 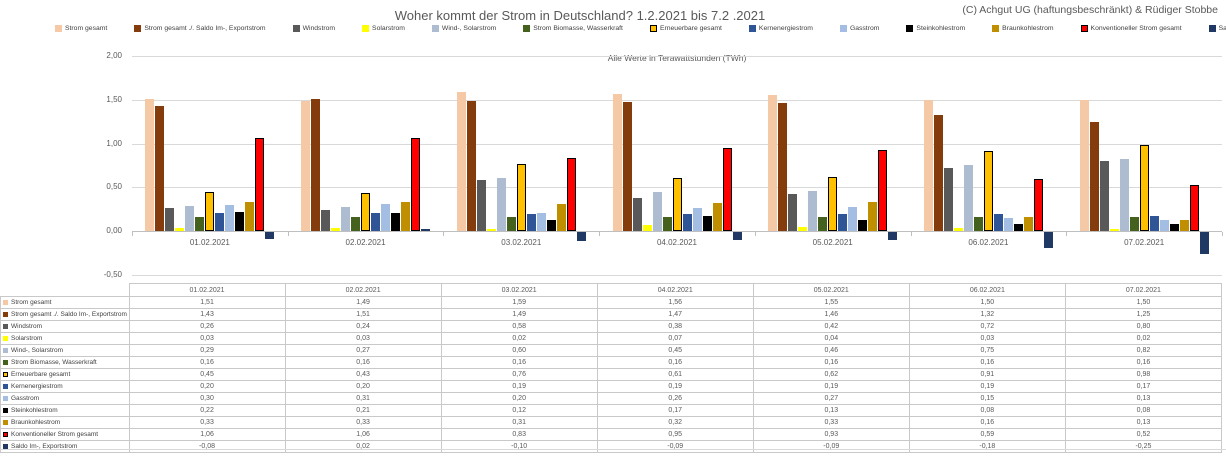 What do you see at coordinates (469, 28) in the screenshot?
I see `legend-label: Wind-, Solarstrom` at bounding box center [469, 28].